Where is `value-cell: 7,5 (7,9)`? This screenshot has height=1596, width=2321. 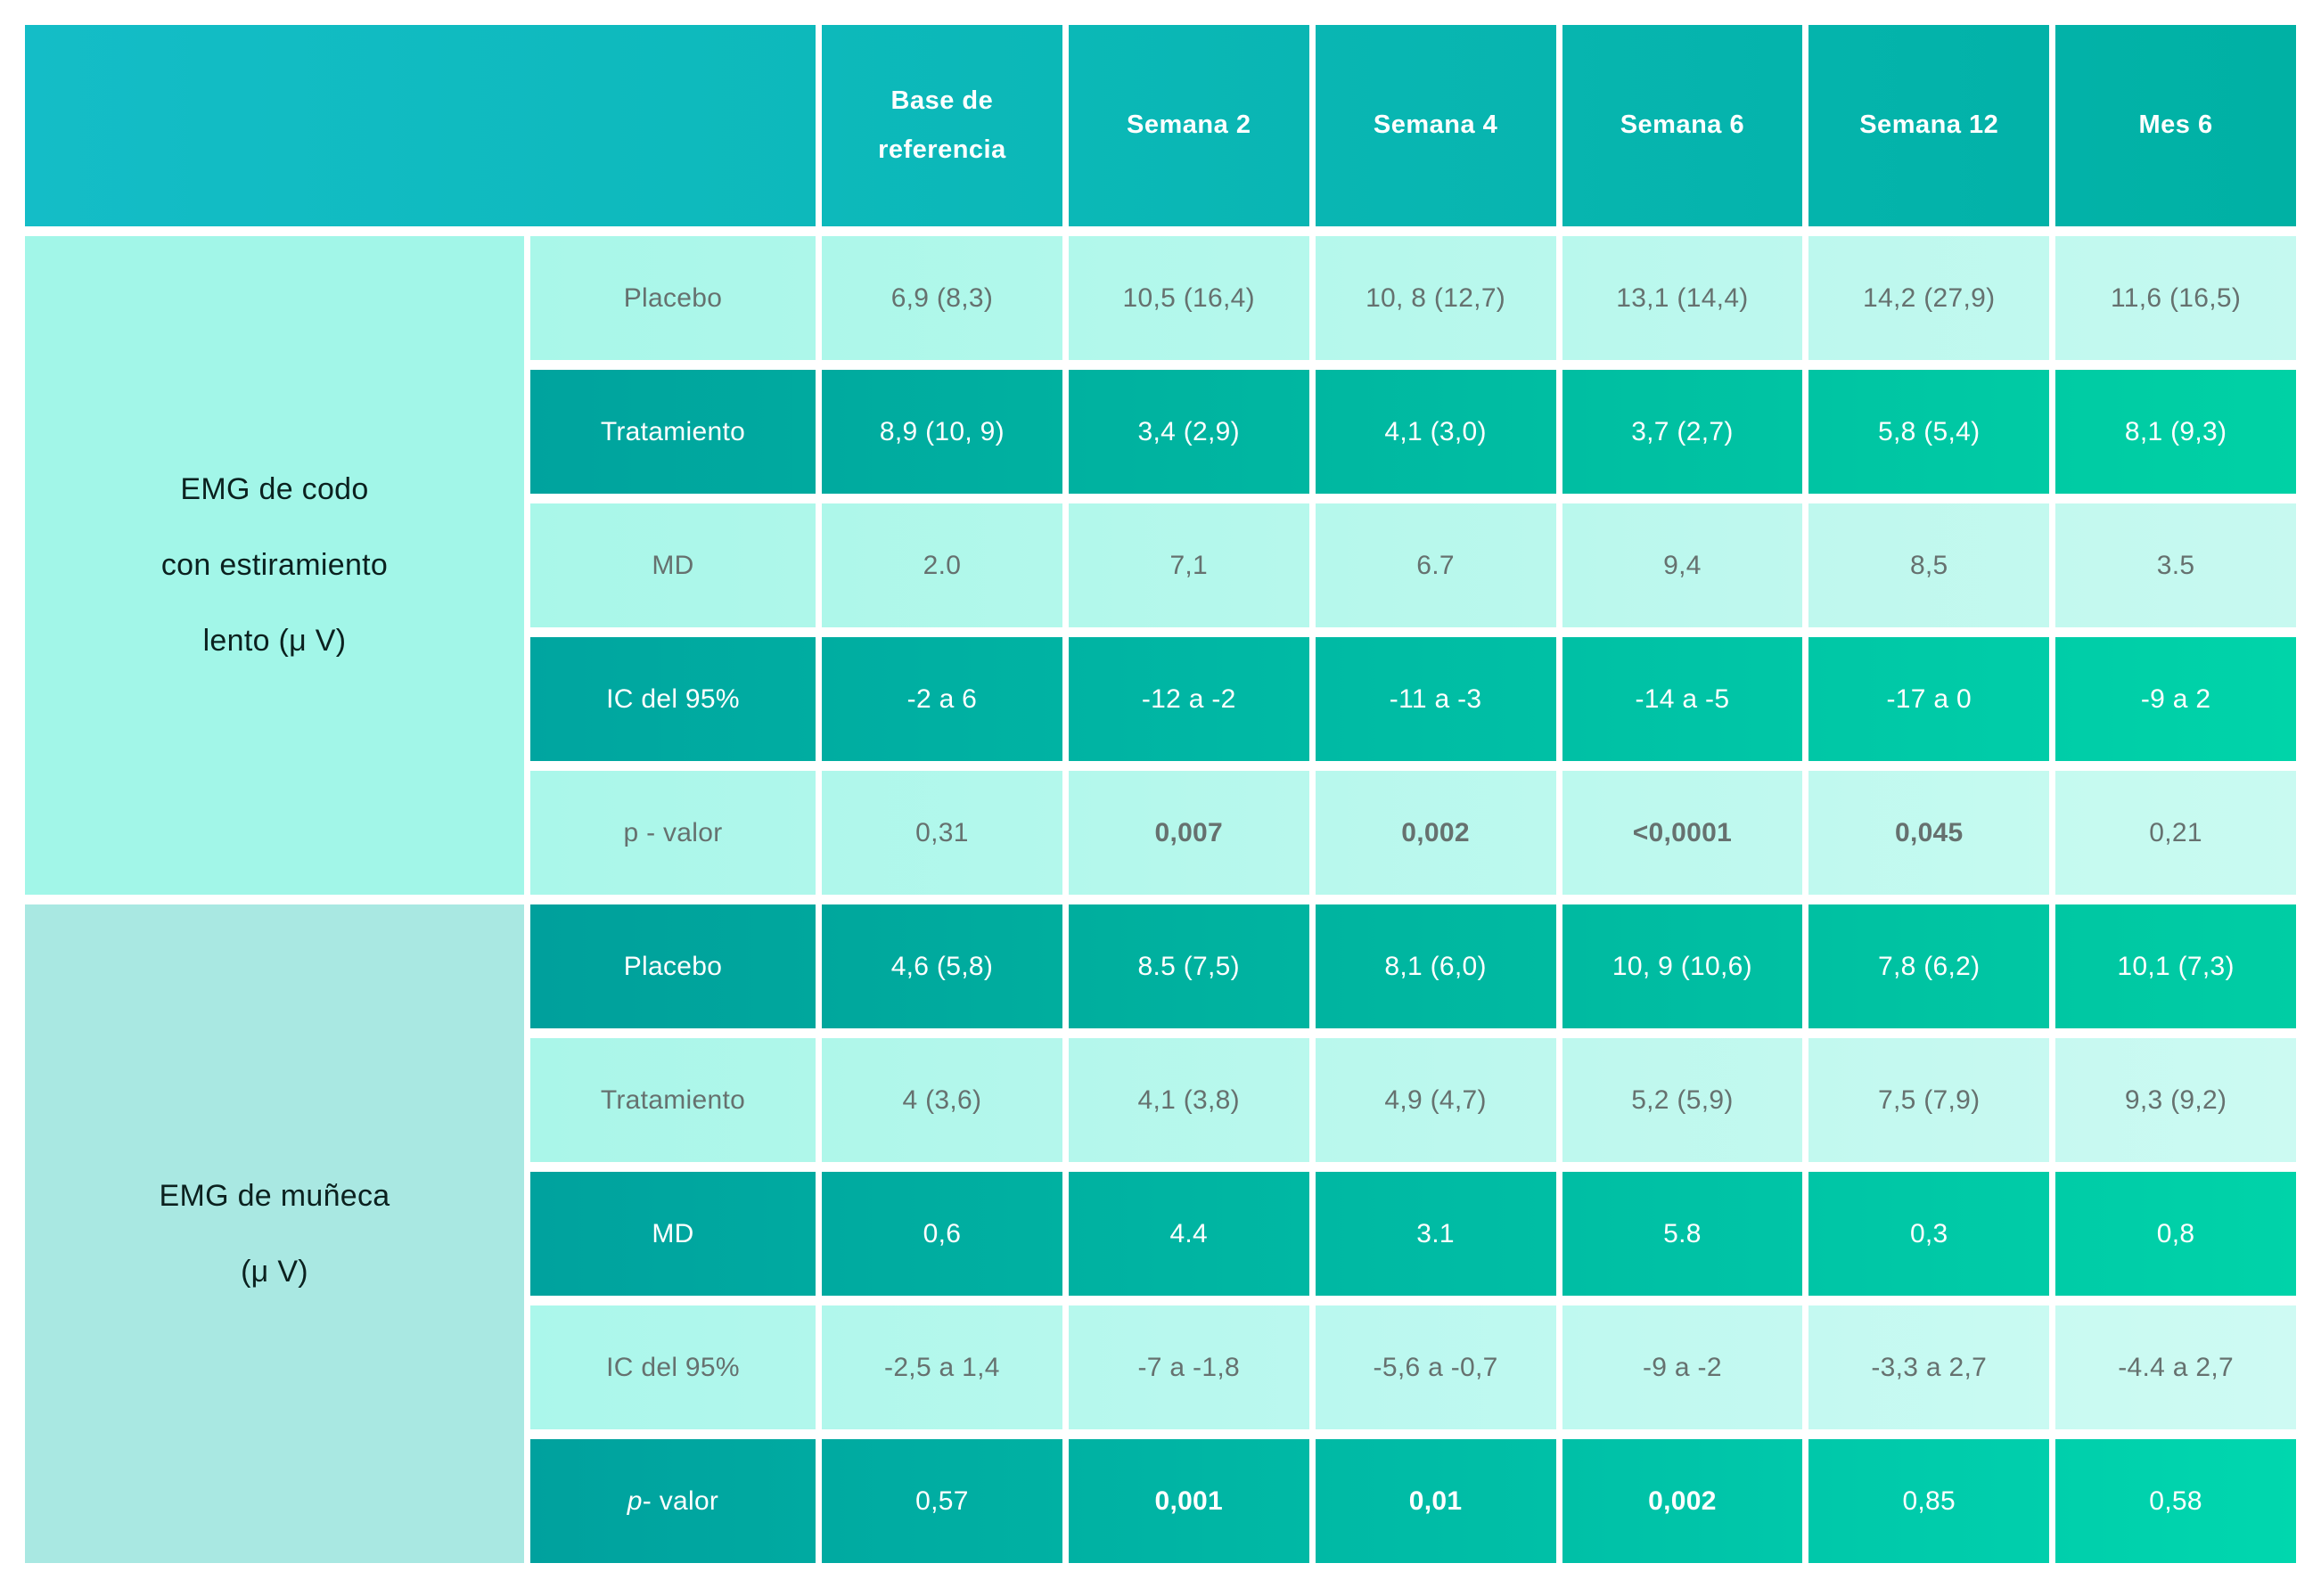
value-cell: 7,5 (7,9) is located at coordinates (1929, 1100).